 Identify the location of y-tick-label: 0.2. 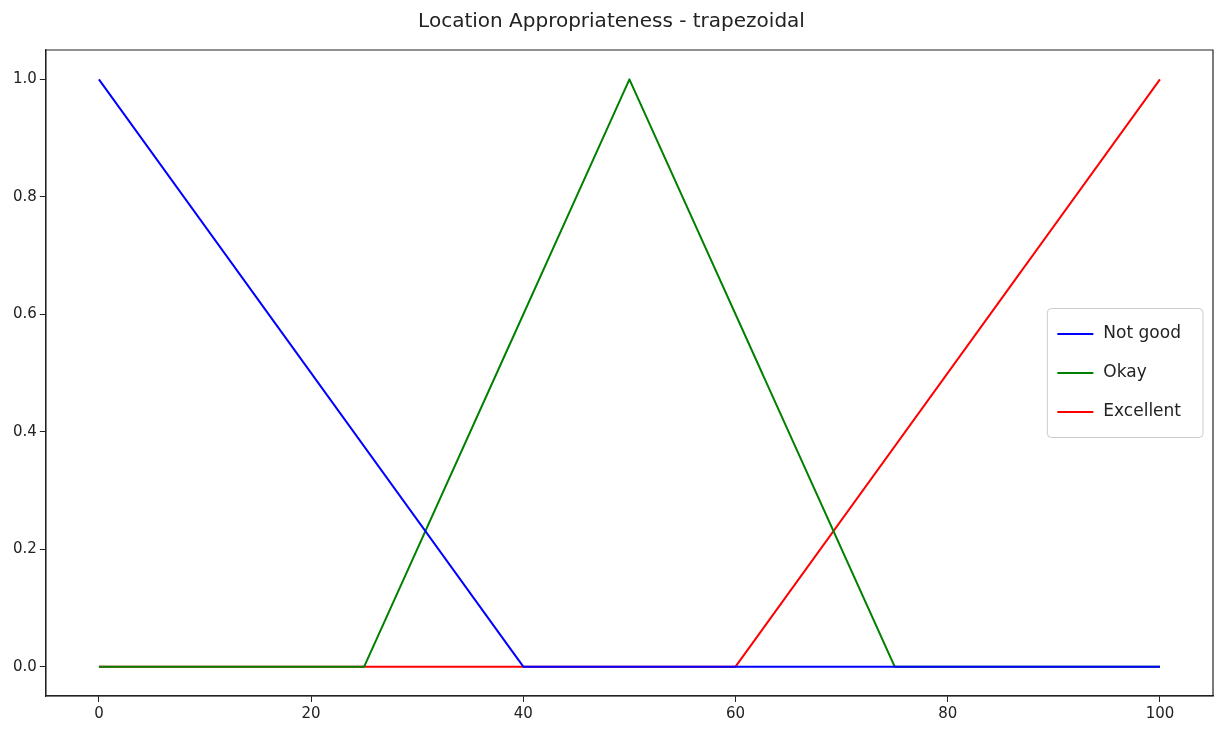
(25, 548).